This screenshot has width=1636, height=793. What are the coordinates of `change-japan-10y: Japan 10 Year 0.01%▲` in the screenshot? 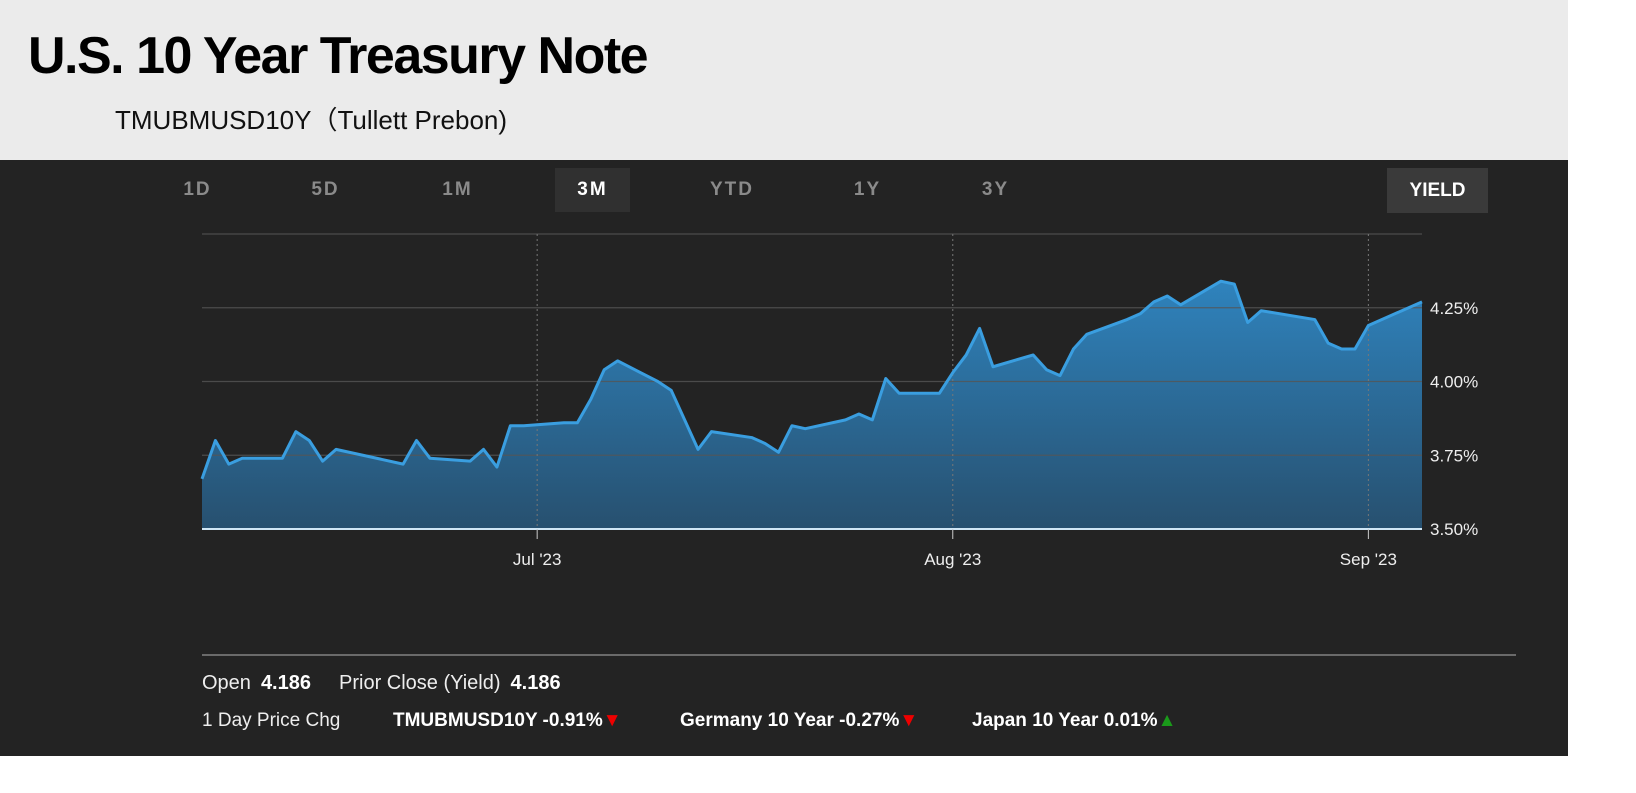 It's located at (1074, 721).